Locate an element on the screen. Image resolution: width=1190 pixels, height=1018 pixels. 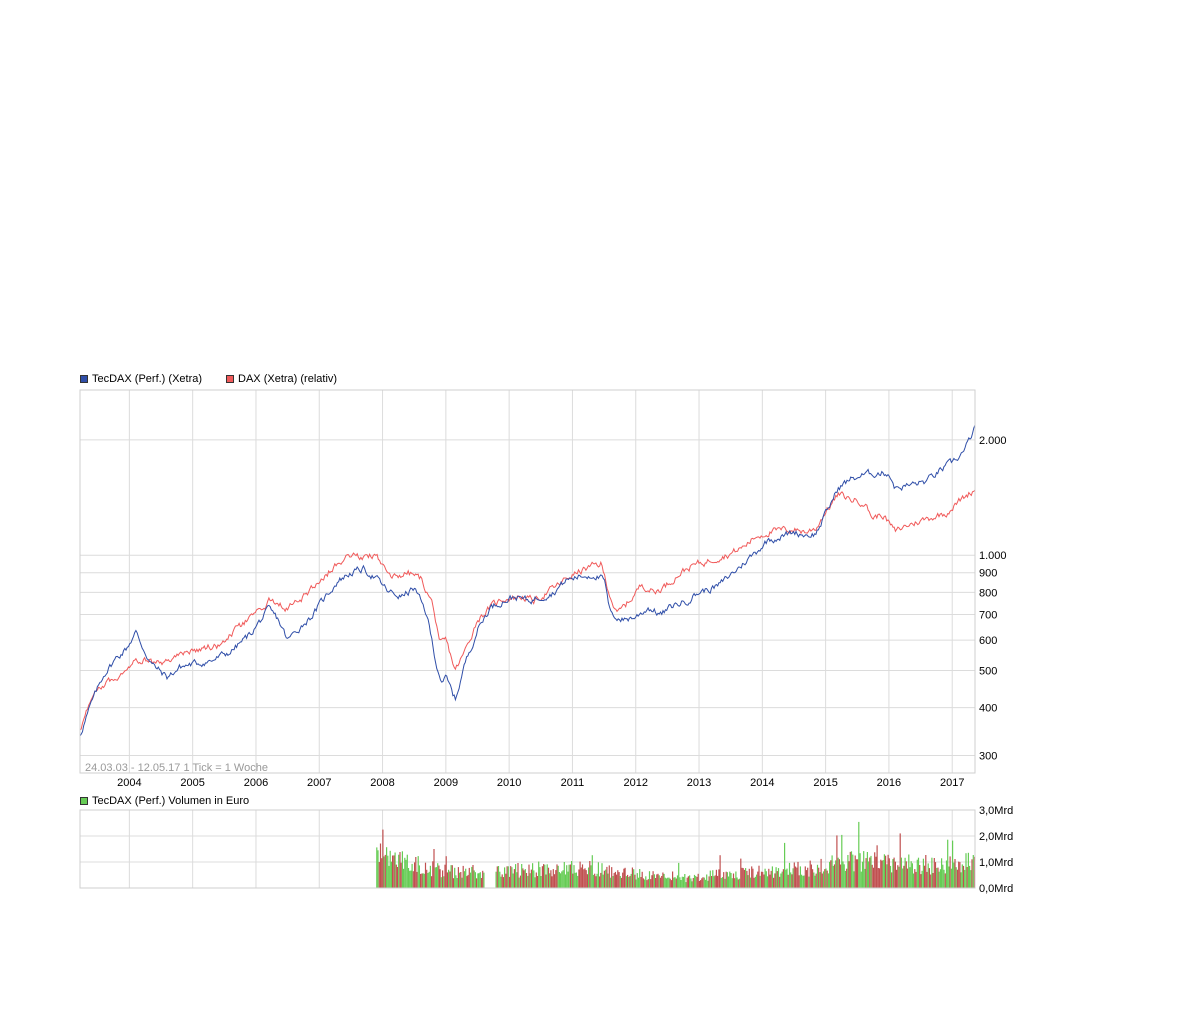
legend-swatch-tecdax is located at coordinates (84, 379).